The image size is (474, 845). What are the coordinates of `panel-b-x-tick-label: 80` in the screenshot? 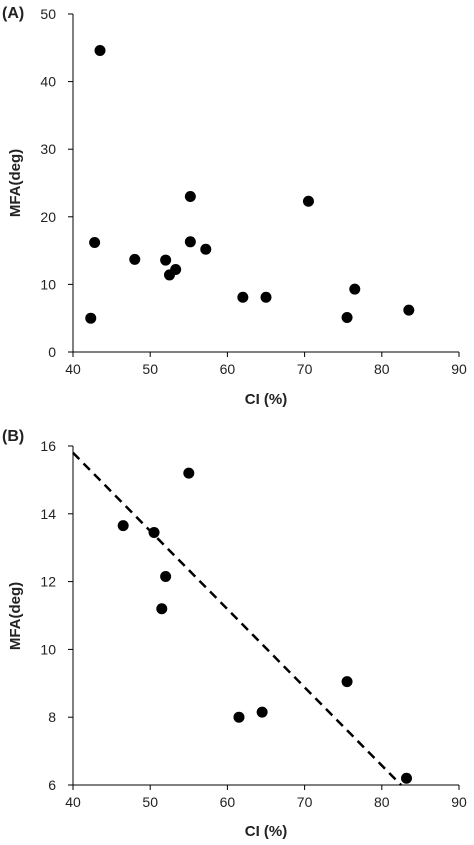 It's located at (382, 802).